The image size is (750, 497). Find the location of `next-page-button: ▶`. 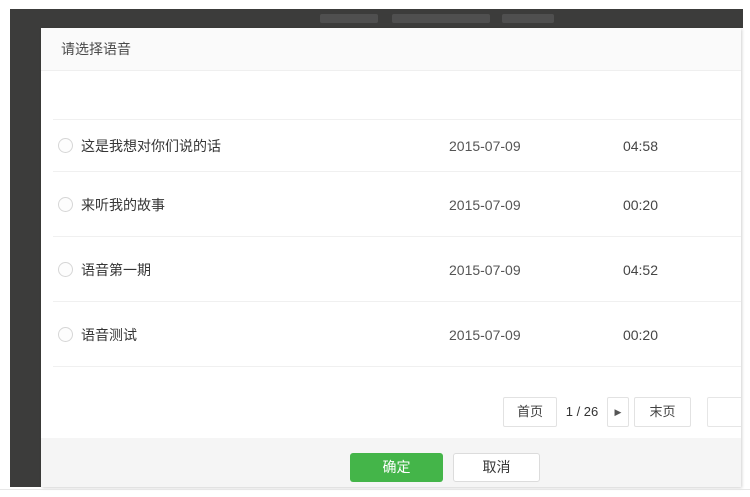

next-page-button: ▶ is located at coordinates (618, 412).